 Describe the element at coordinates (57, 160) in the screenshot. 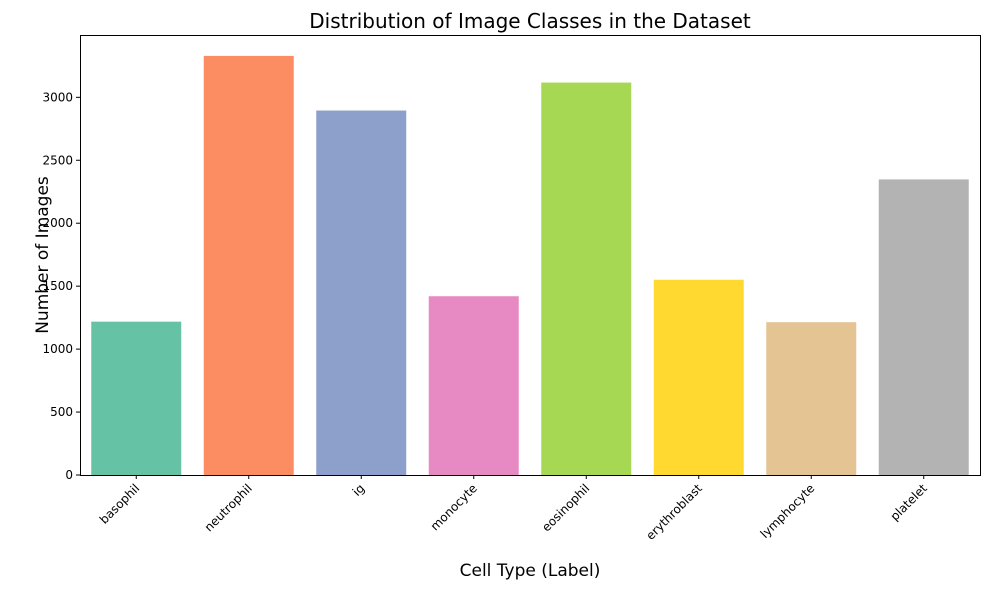

I see `y-tick-label: 2500` at that location.